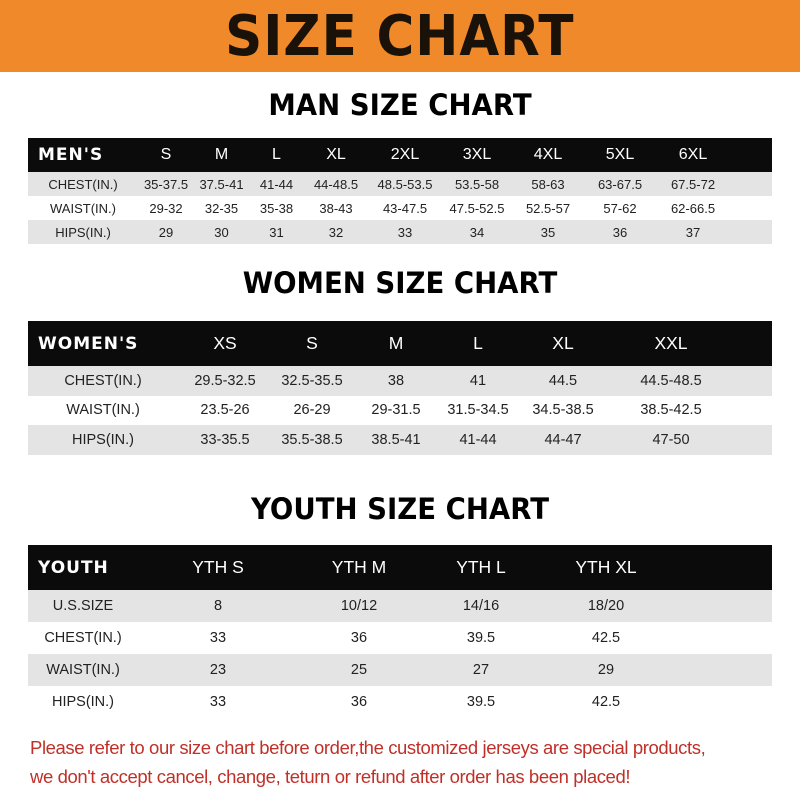  I want to click on banner: SIZE CHART, so click(400, 36).